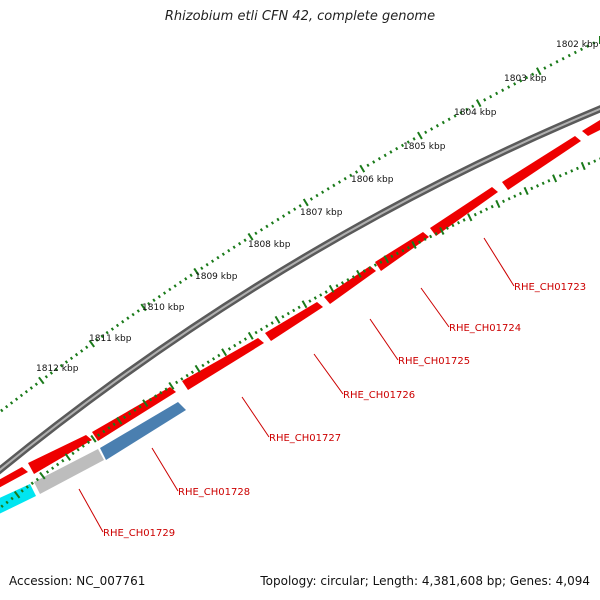  Describe the element at coordinates (214, 492) in the screenshot. I see `gene-label: RHE_CH01728` at that location.